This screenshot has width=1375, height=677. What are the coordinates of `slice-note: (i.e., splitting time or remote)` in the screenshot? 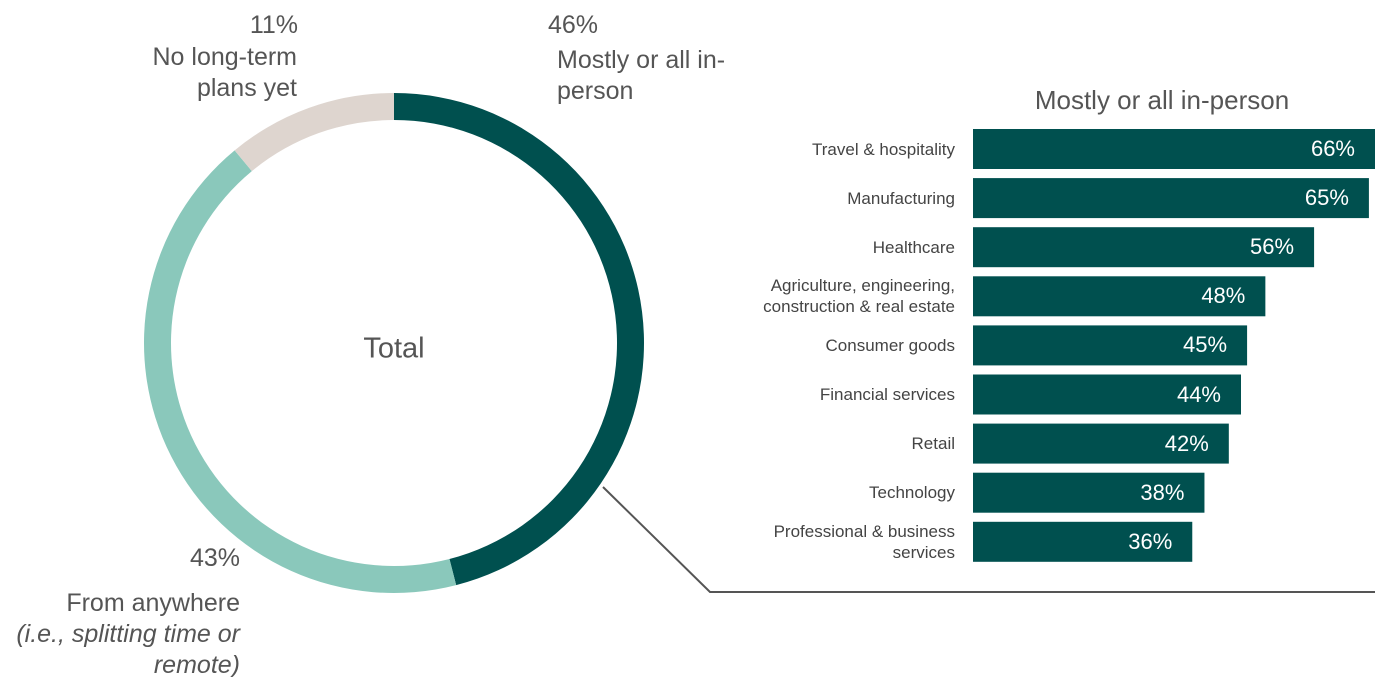 It's located at (128, 648).